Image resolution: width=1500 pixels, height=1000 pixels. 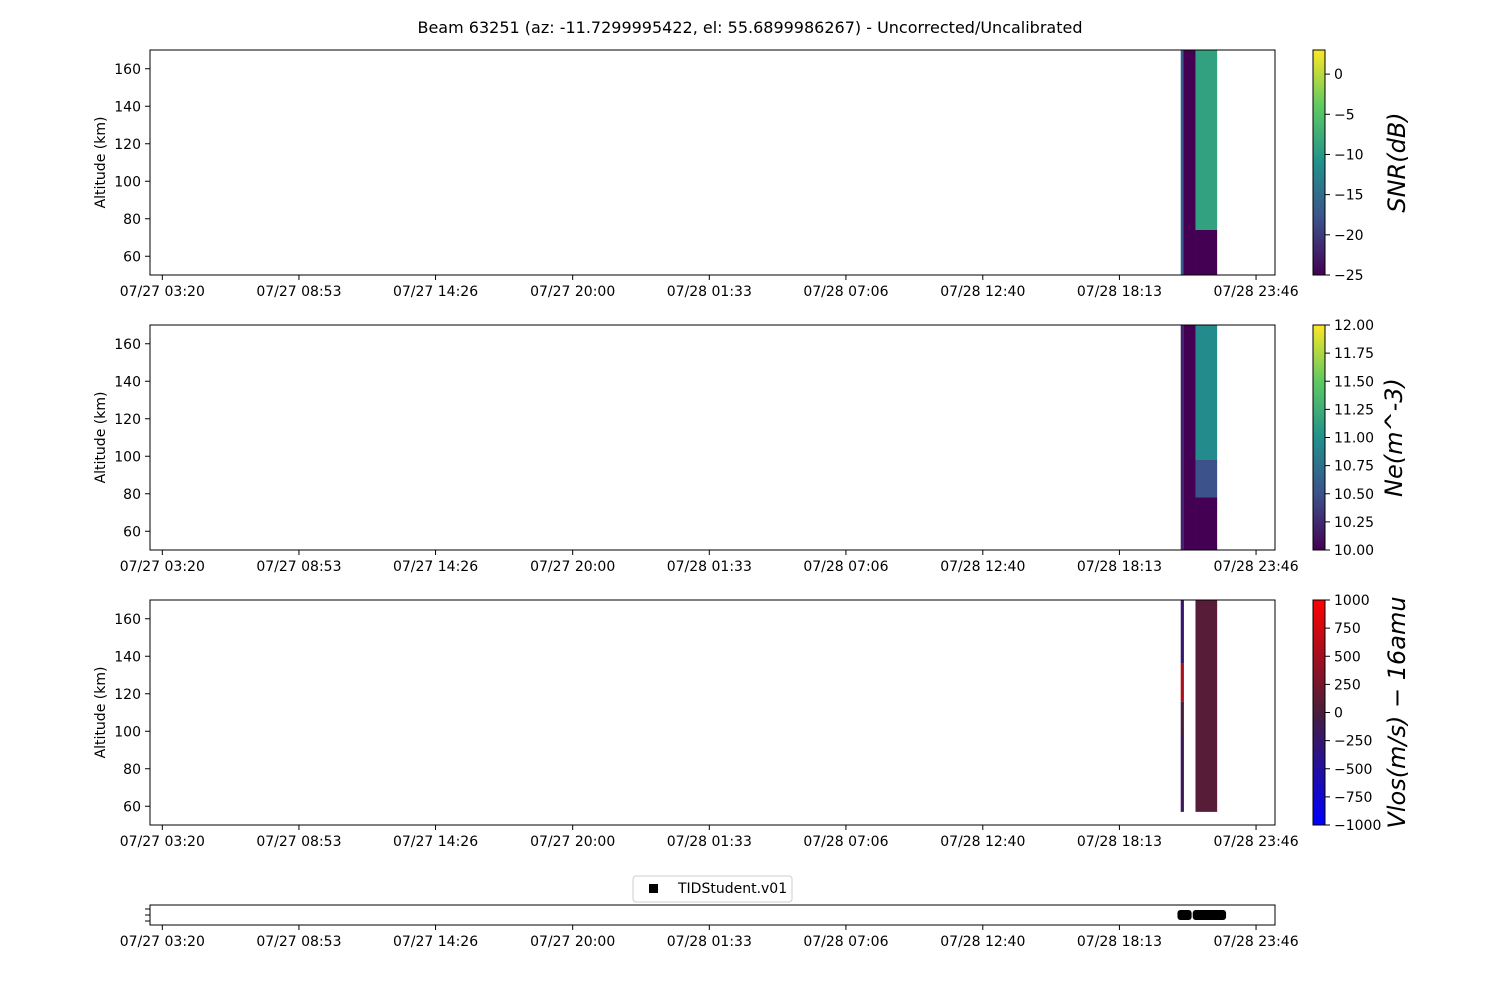 What do you see at coordinates (1353, 798) in the screenshot?
I see `colorbar-tick-label: −750` at bounding box center [1353, 798].